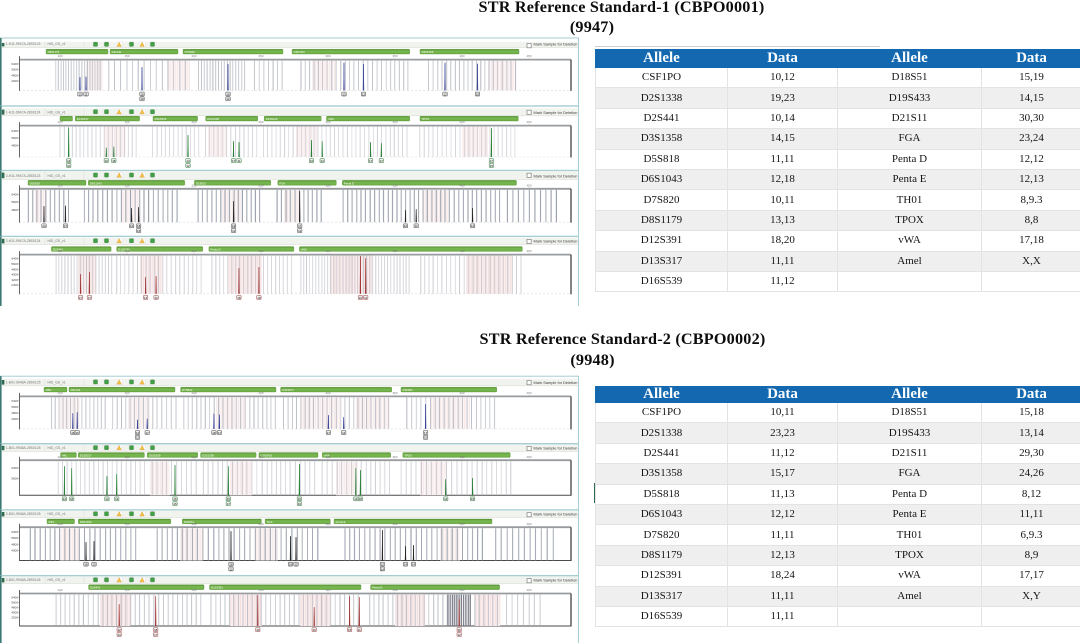 The width and height of the screenshot is (1080, 643). Describe the element at coordinates (95, 588) in the screenshot. I see `svg-text: D2S441` at that location.